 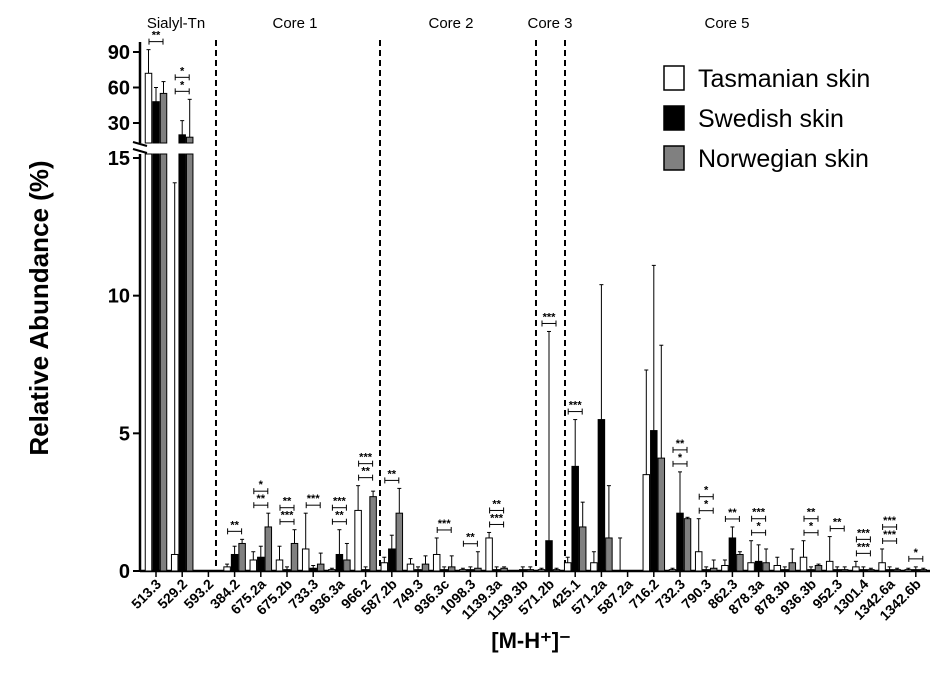 What do you see at coordinates (119, 89) in the screenshot?
I see `y-tick-label: 60` at bounding box center [119, 89].